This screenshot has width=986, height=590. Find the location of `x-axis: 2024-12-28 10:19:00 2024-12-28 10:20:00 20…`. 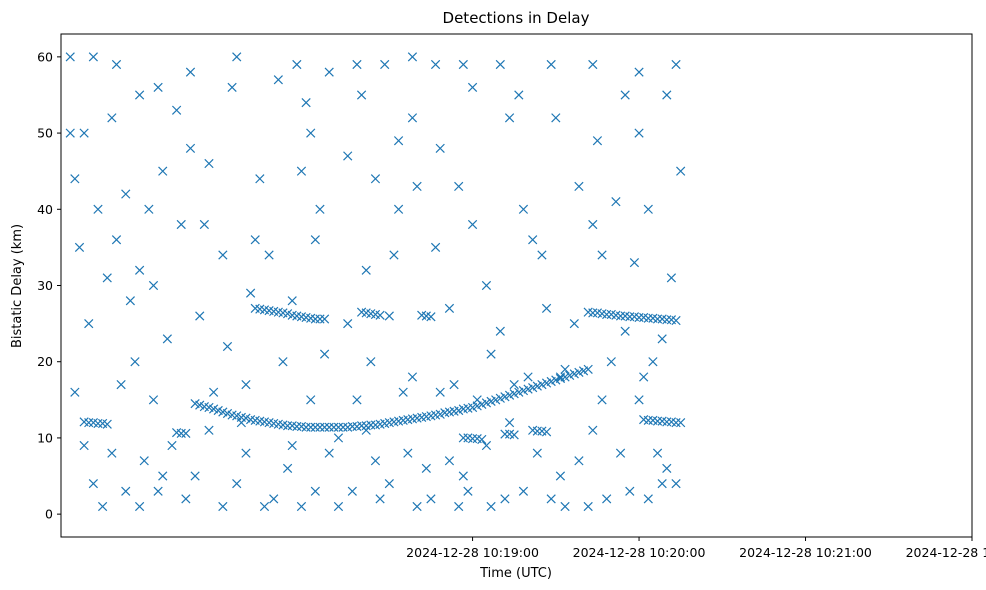

x-axis: 2024-12-28 10:19:00 2024-12-28 10:20:00 20… is located at coordinates (696, 548).